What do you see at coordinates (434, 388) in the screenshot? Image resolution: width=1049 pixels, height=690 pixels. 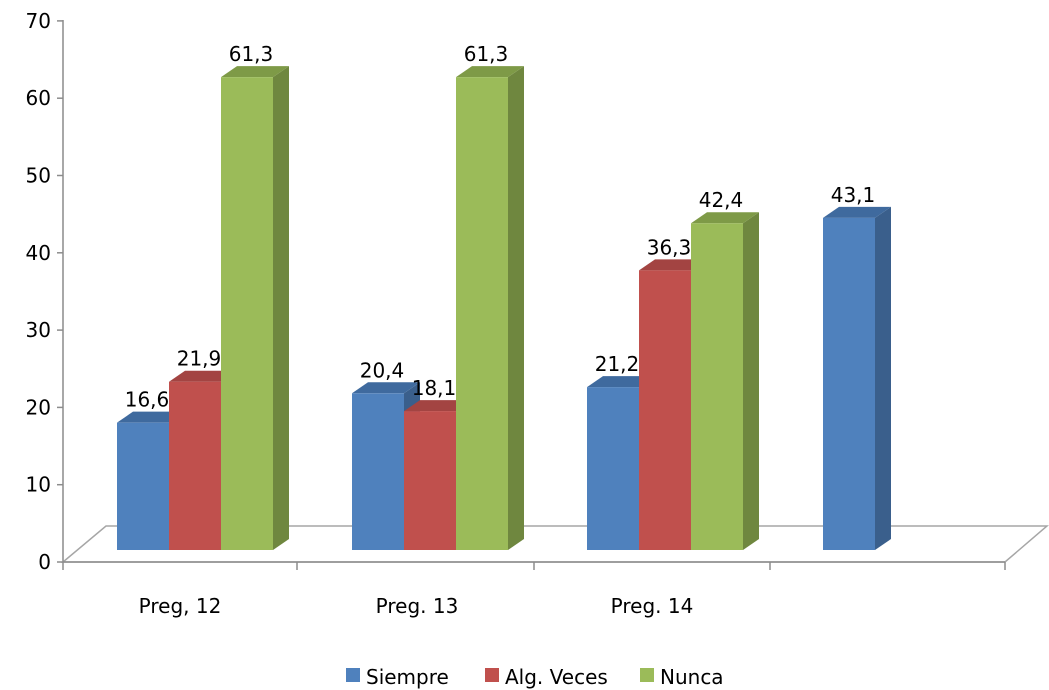 I see `data-label: 18,1` at bounding box center [434, 388].